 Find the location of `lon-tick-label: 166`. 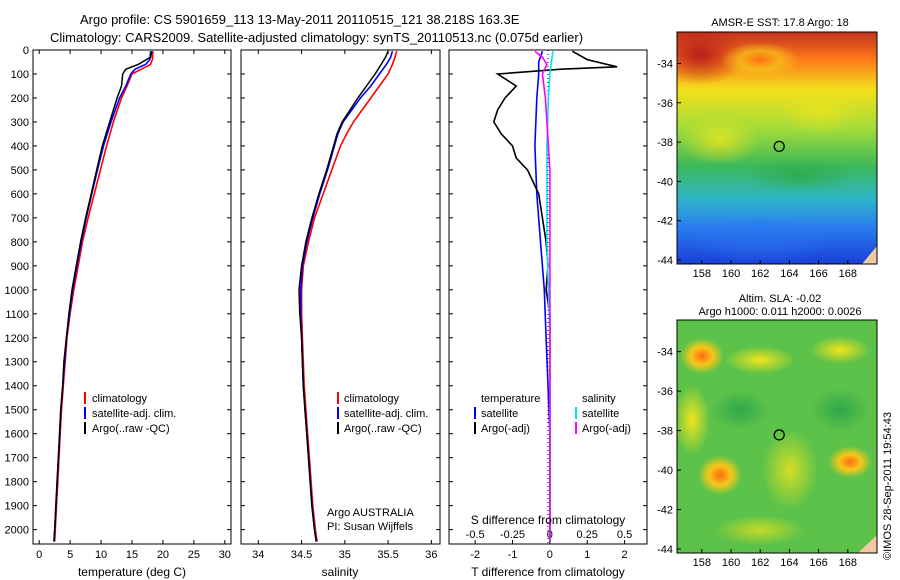

lon-tick-label: 166 is located at coordinates (818, 563).